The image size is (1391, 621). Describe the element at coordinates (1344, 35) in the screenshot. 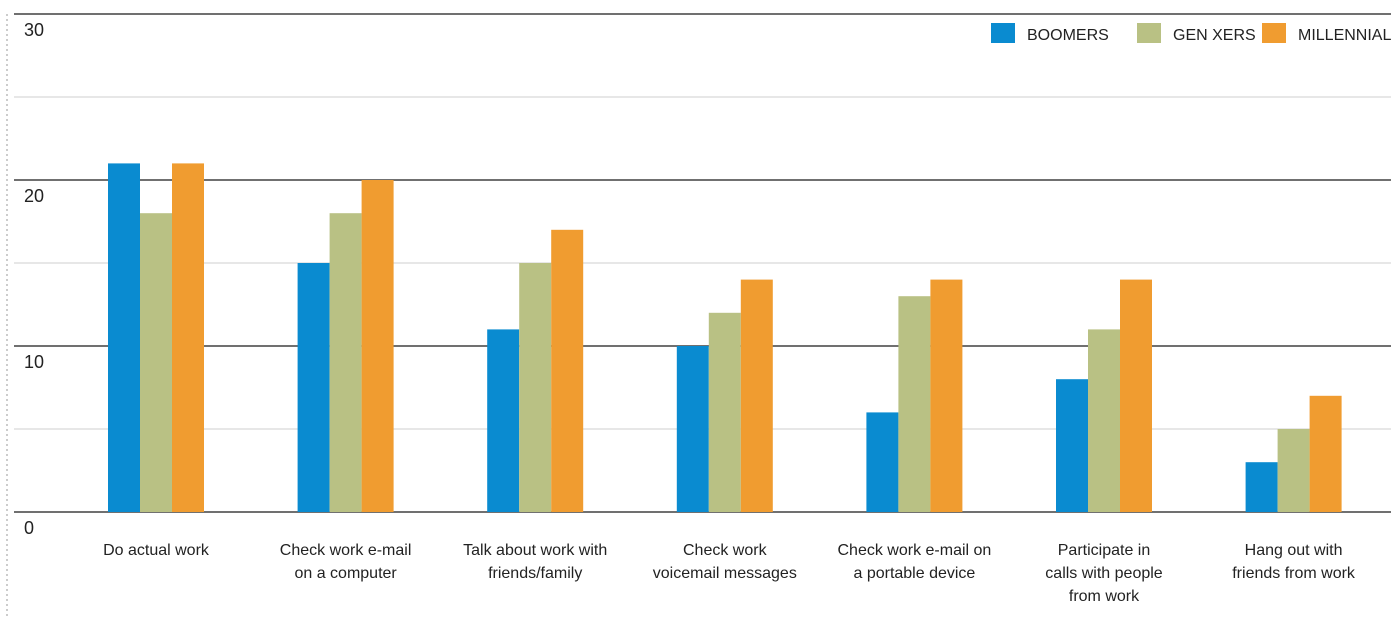

I see `legend-label: MILLENNIALS` at that location.